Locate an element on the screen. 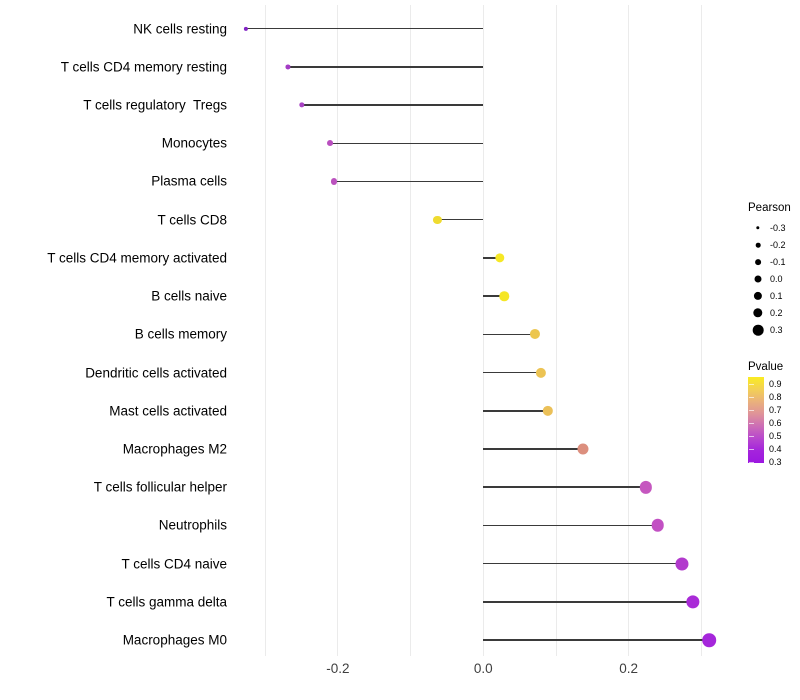 This screenshot has width=800, height=700. category-label: Macrophages M0 is located at coordinates (174, 640).